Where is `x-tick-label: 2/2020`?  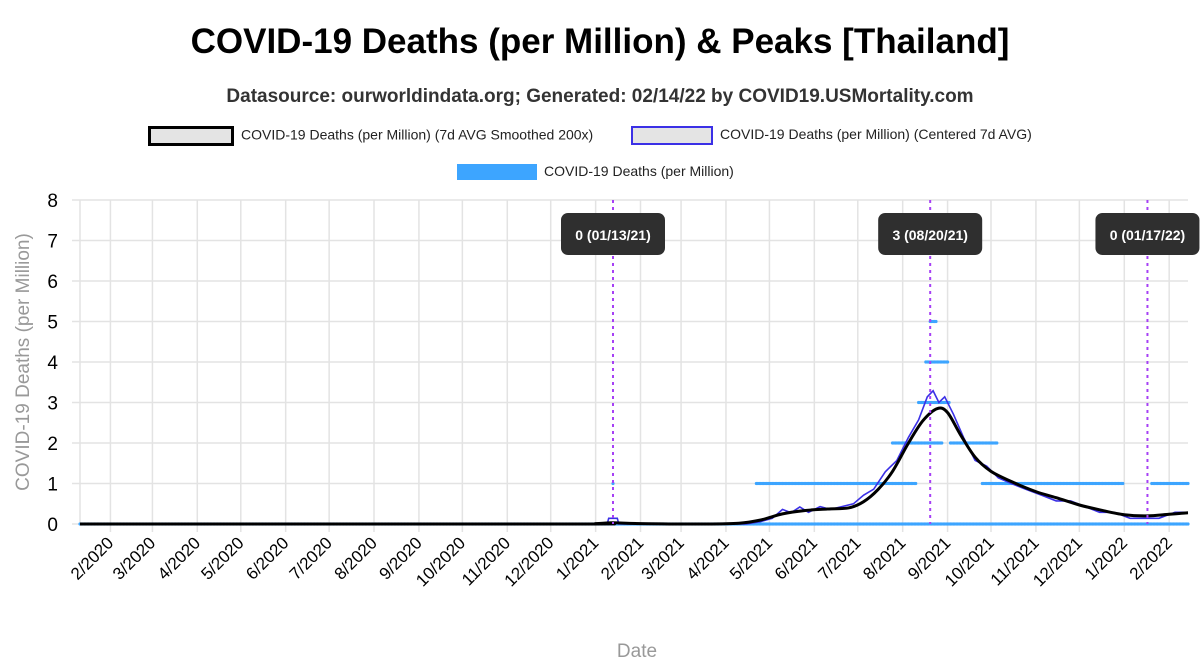
x-tick-label: 2/2020 is located at coordinates (92, 558).